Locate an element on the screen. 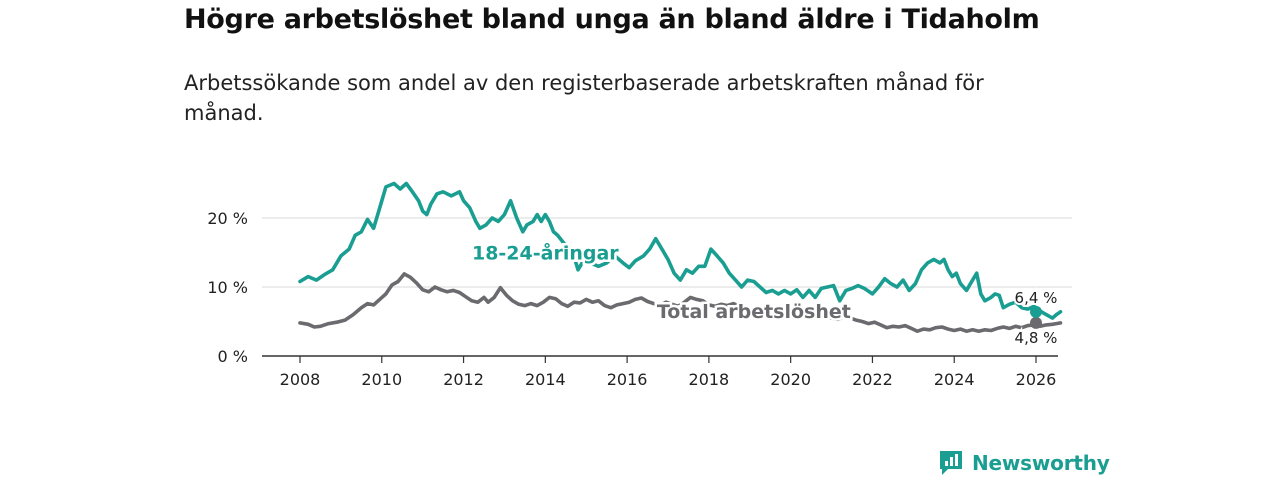  x-tick-label: 2018 is located at coordinates (709, 379).